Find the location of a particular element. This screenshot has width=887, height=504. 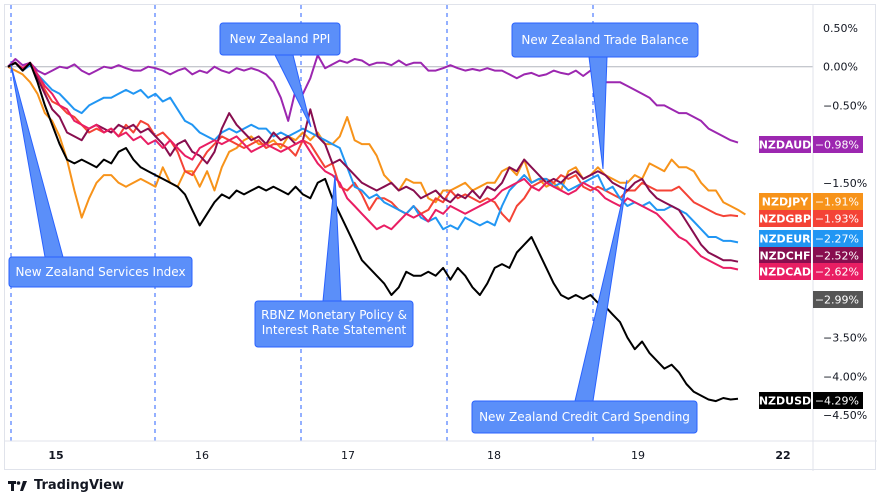

tag-symbol: NZDUSD is located at coordinates (785, 401).